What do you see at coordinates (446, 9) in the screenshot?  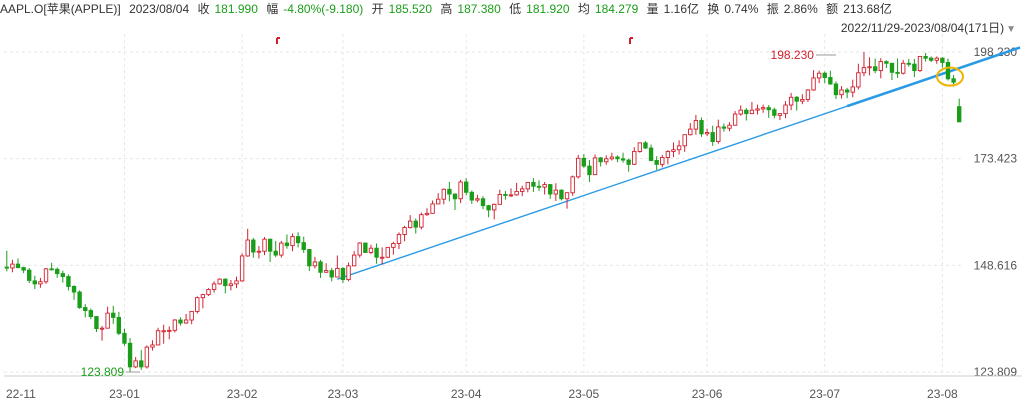 I see `high-label: 高` at bounding box center [446, 9].